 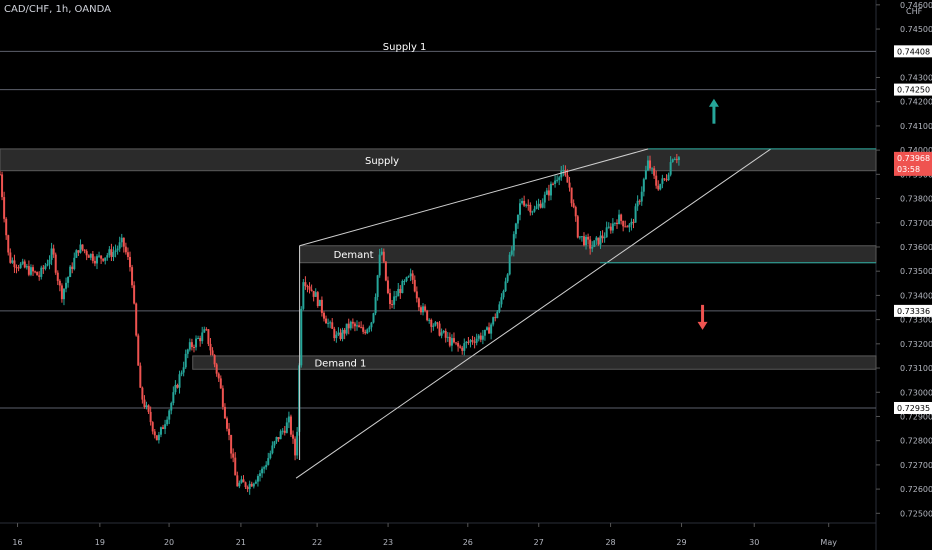 What do you see at coordinates (913, 90) in the screenshot?
I see `level-price-text: 0.74250` at bounding box center [913, 90].